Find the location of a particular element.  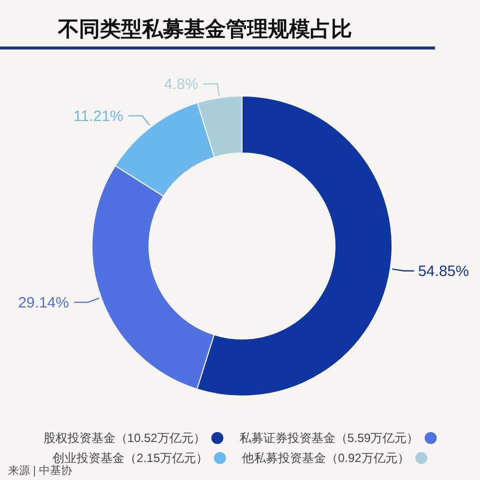

title: 不同类型私募基金管理规模占比 is located at coordinates (205, 29).